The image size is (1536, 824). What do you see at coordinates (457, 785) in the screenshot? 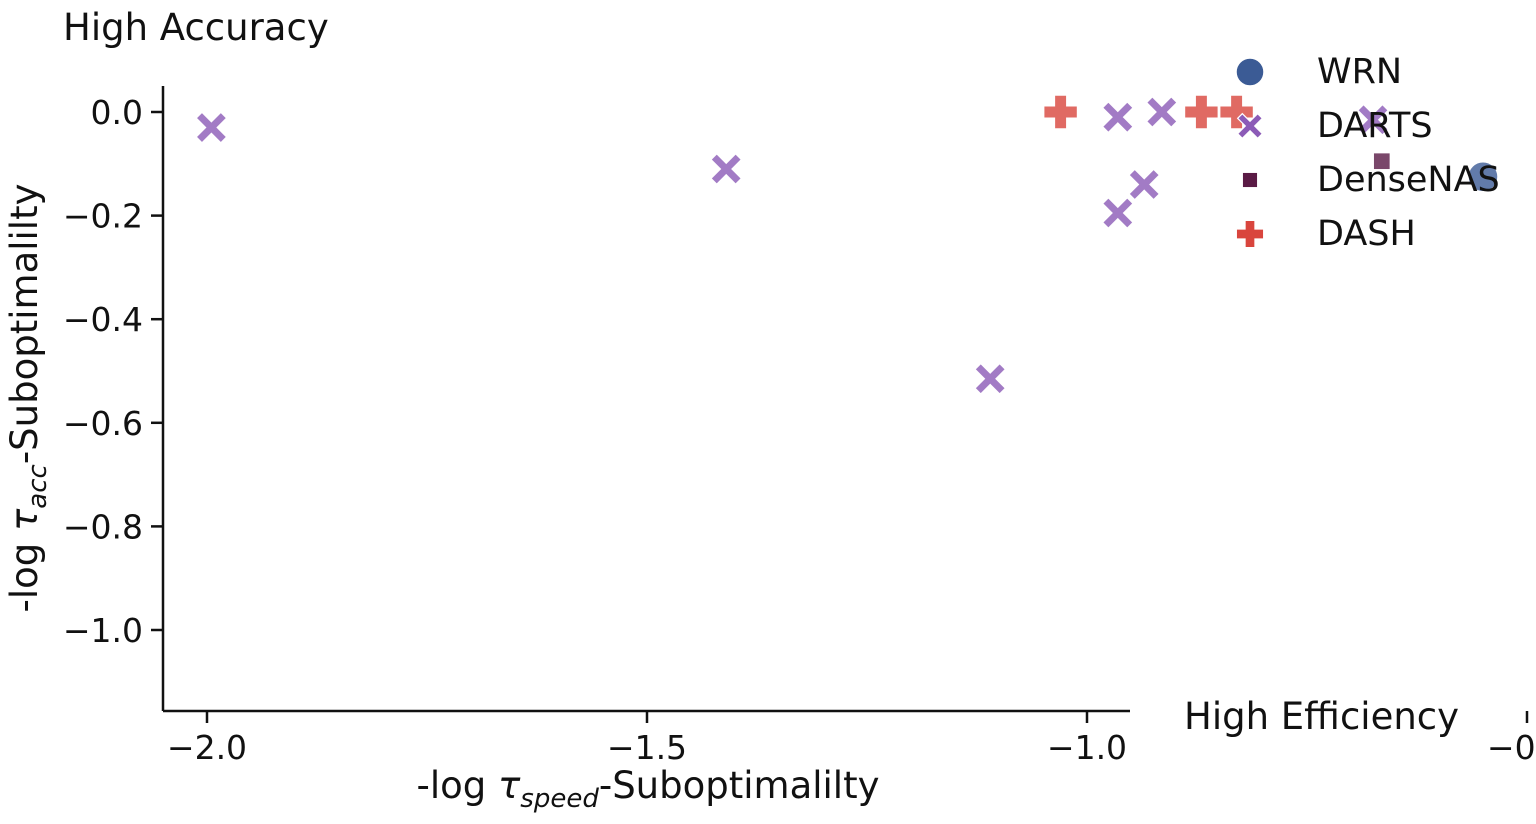
I see `x-axis-title-prefix: -log` at bounding box center [457, 785].